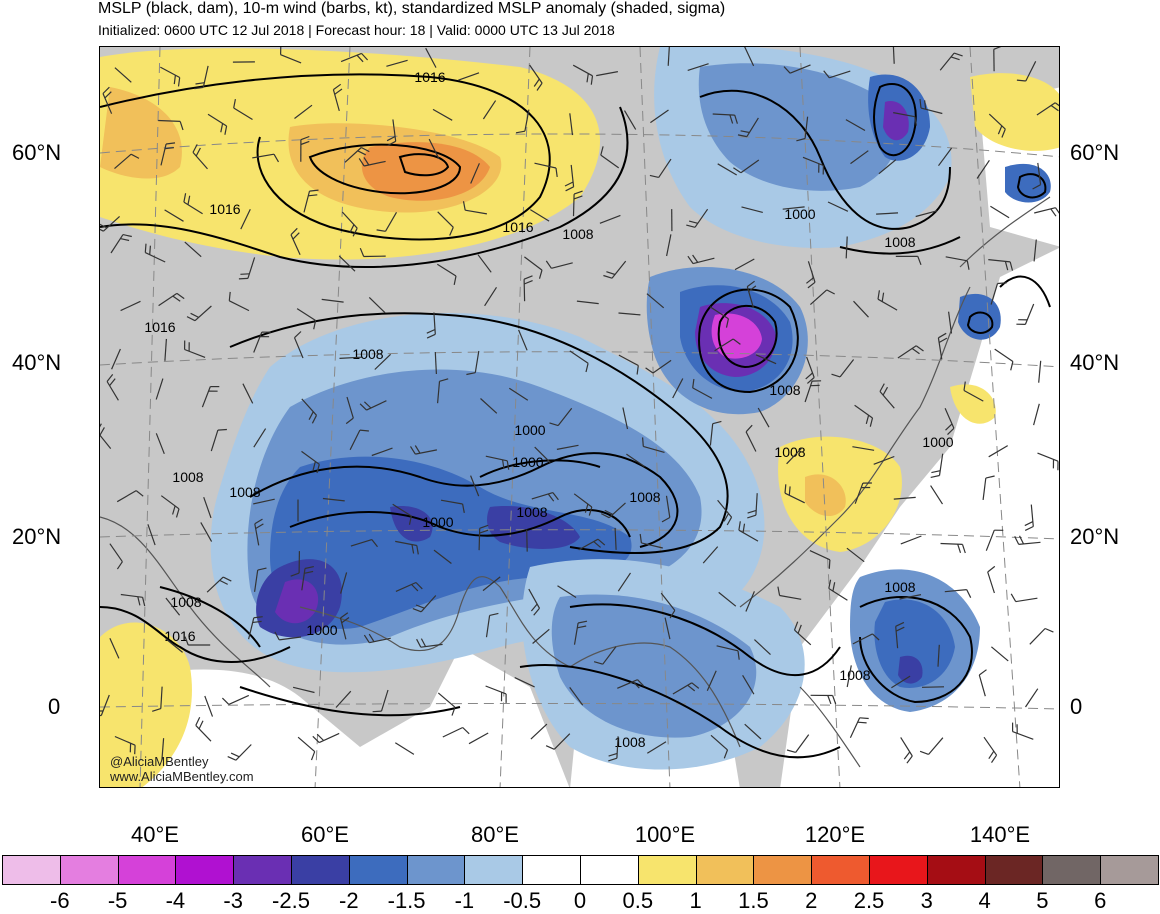 The width and height of the screenshot is (1160, 914). I want to click on colorbar-label: -2, so click(349, 901).